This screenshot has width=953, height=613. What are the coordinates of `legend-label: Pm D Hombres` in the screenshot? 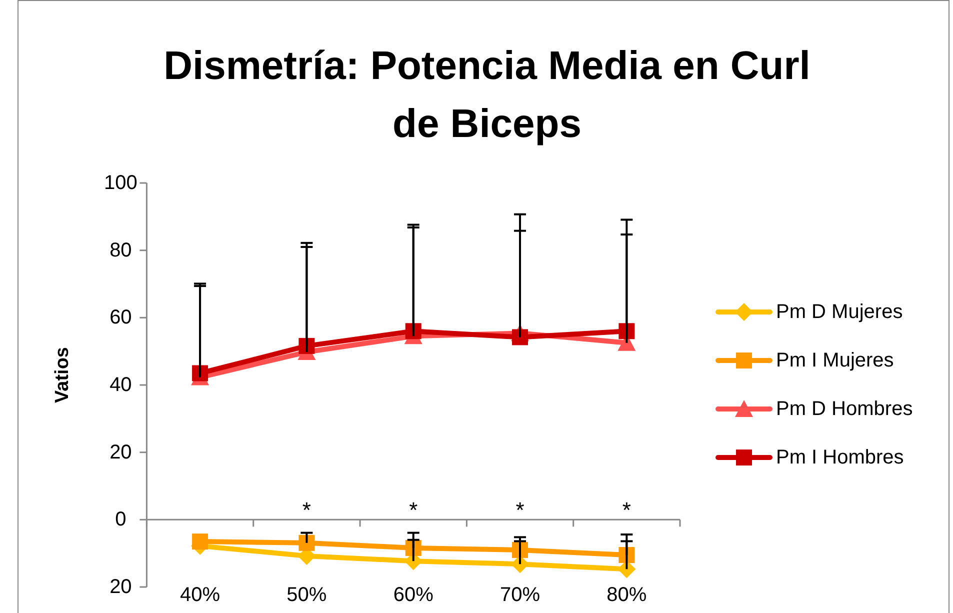 It's located at (844, 409).